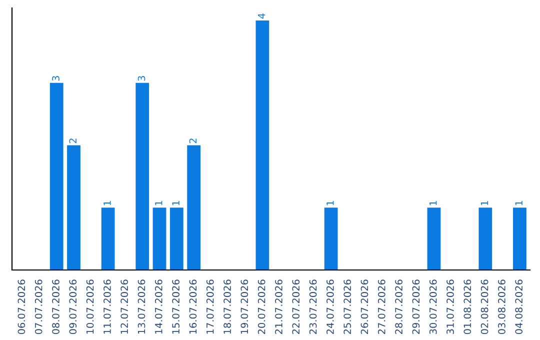  Describe the element at coordinates (330, 307) in the screenshot. I see `x-tick-label: 24.07.2026` at that location.